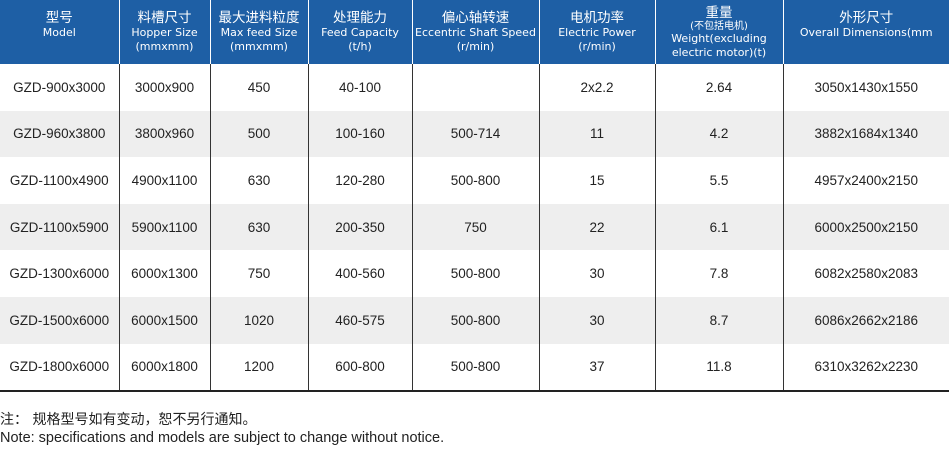 The height and width of the screenshot is (451, 949). I want to click on cell-feed-capacity: 400-560, so click(360, 273).